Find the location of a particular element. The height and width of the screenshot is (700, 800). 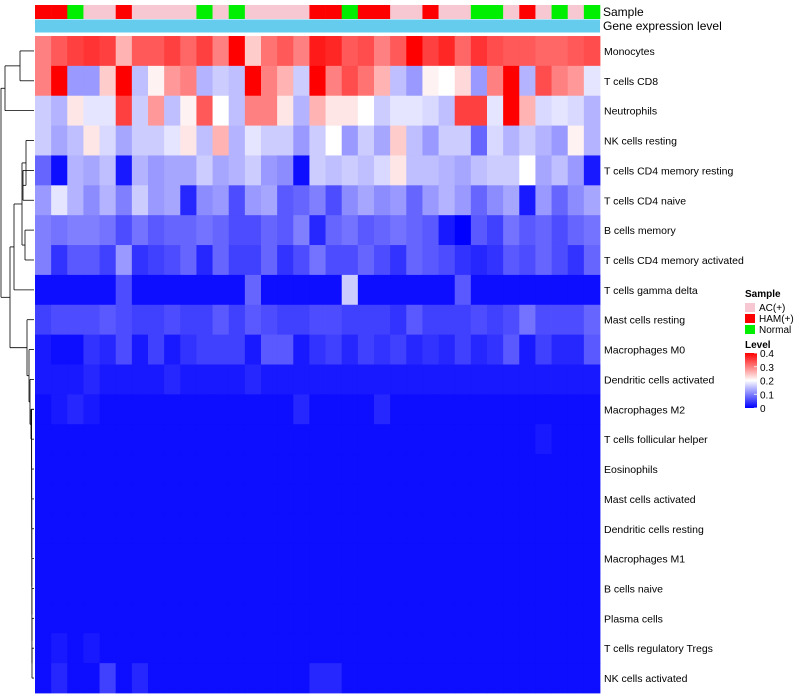

row-label: T cells CD4 memory resting is located at coordinates (668, 171).